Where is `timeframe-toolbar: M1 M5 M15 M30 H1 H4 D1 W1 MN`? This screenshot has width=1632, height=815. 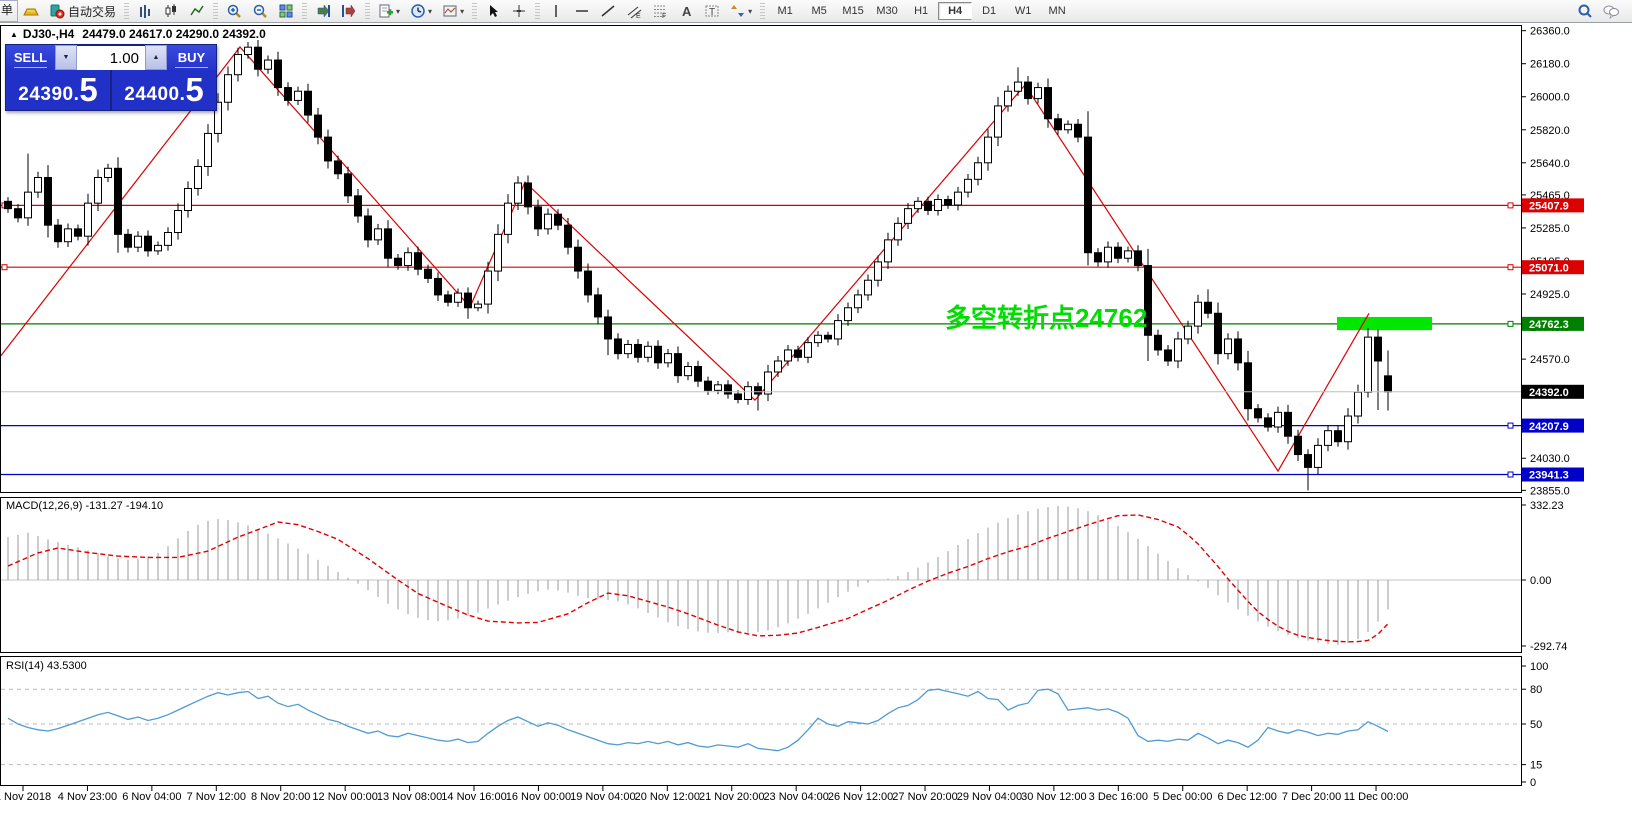
timeframe-toolbar: M1 M5 M15 M30 H1 H4 D1 W1 MN is located at coordinates (921, 11).